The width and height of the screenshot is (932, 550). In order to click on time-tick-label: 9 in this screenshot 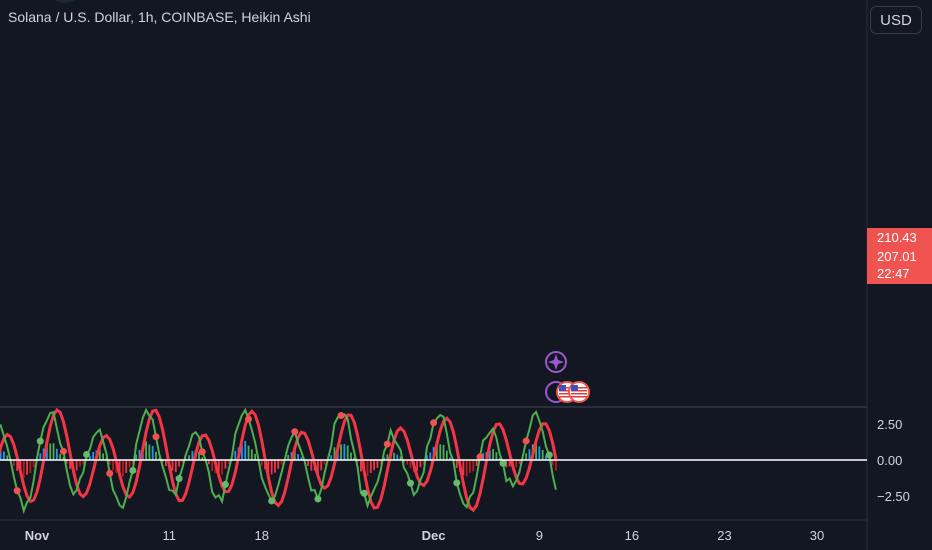, I will do `click(539, 535)`.